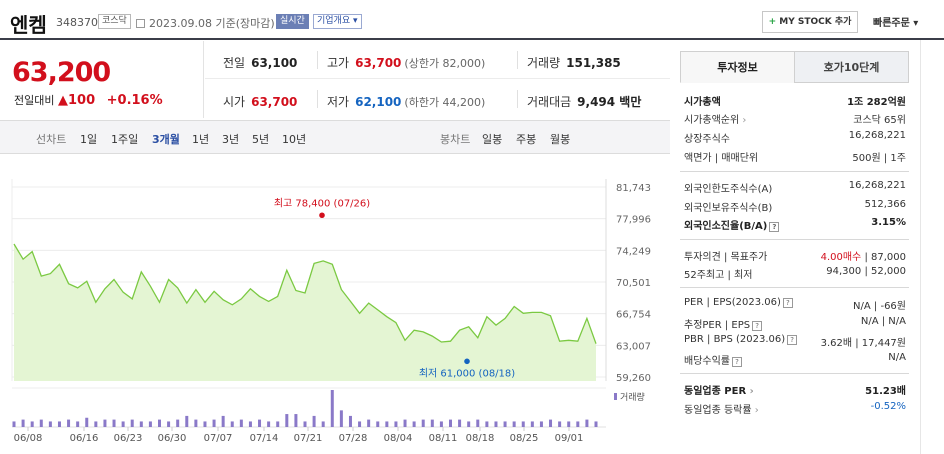 This screenshot has width=944, height=454. Describe the element at coordinates (260, 63) in the screenshot. I see `prev-close: 전일 63,100` at that location.